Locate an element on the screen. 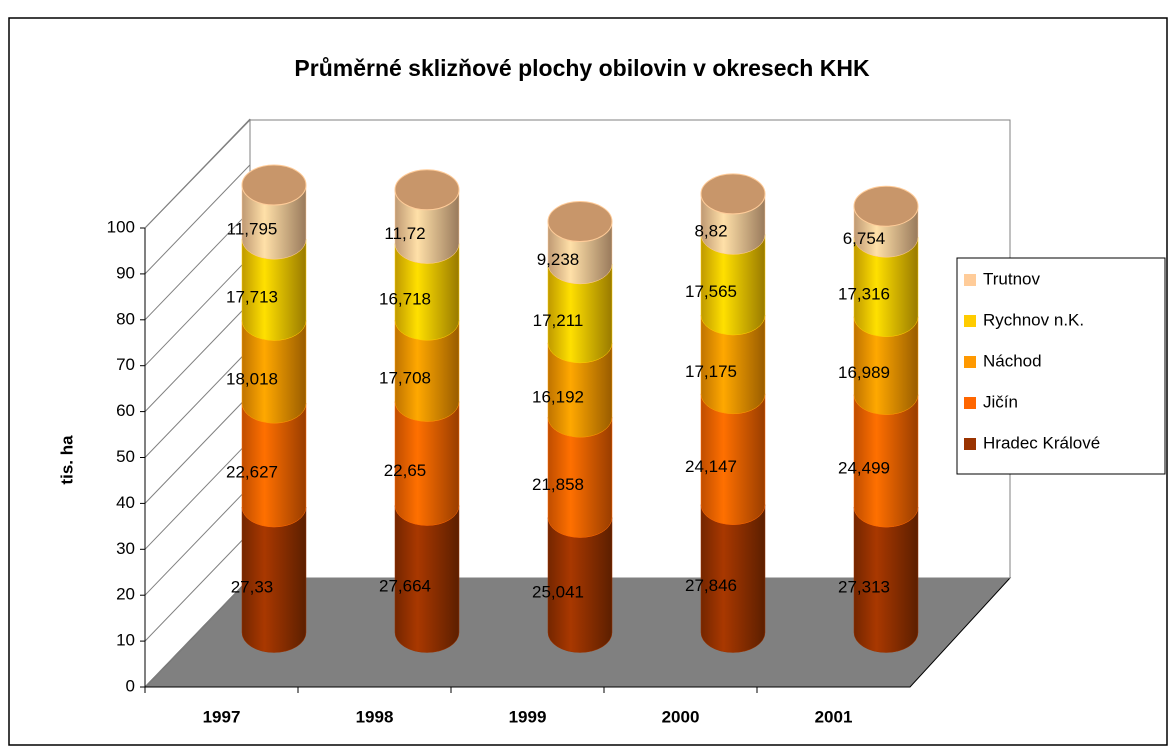 This screenshot has width=1176, height=753. data-label: 18,018 is located at coordinates (252, 378).